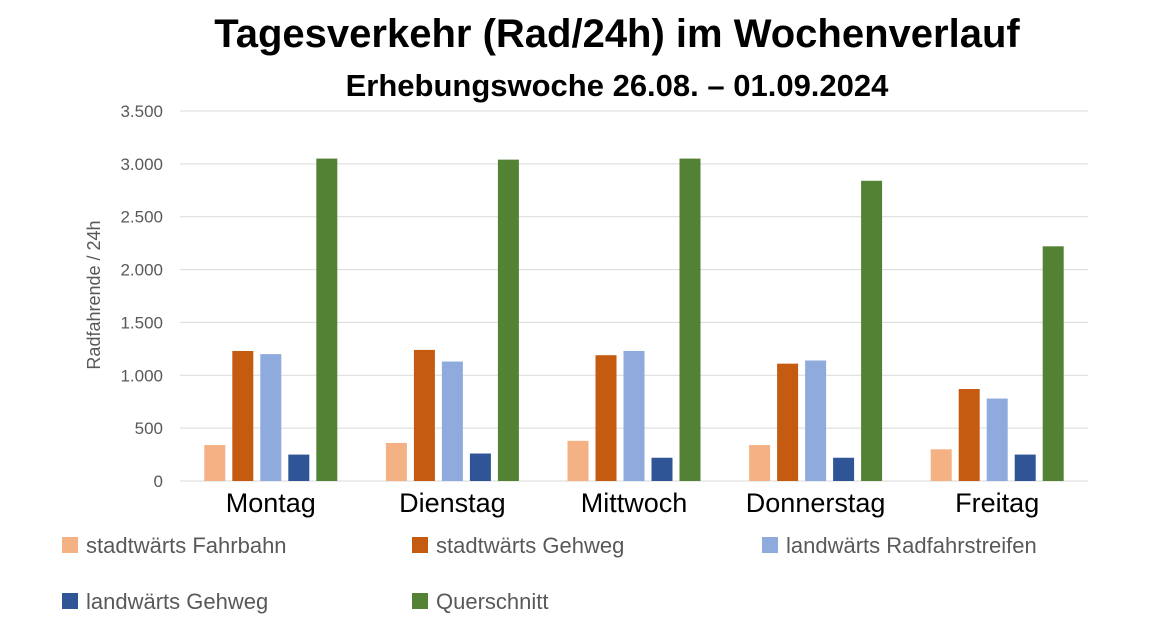 The image size is (1169, 623). I want to click on legend-label: landwärts Radfahrstreifen, so click(911, 545).